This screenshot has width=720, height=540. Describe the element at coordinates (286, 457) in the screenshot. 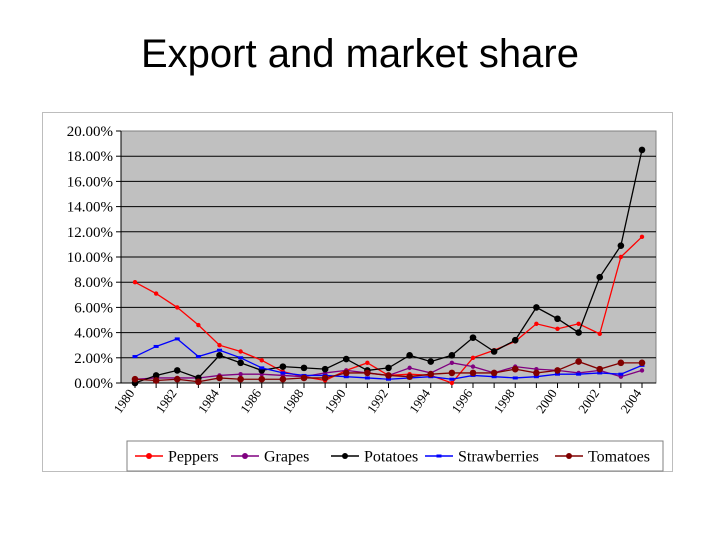

I see `legend-label: Grapes` at that location.